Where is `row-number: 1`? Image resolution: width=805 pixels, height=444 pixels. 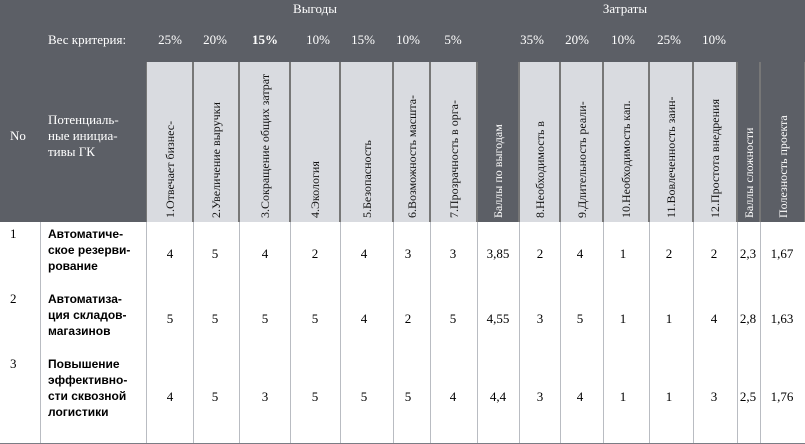 row-number: 1 is located at coordinates (13, 233).